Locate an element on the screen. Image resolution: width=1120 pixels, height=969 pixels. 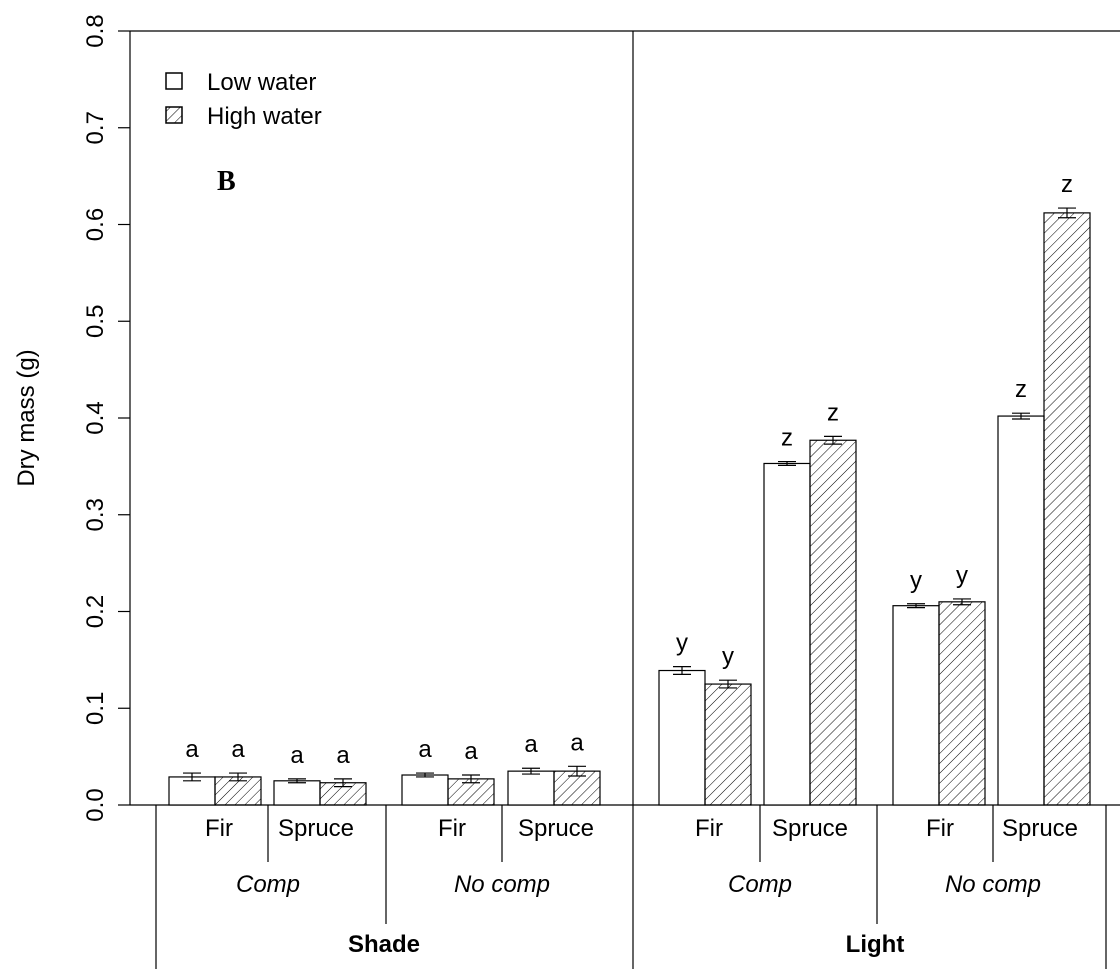
panel-label: B is located at coordinates (226, 181).